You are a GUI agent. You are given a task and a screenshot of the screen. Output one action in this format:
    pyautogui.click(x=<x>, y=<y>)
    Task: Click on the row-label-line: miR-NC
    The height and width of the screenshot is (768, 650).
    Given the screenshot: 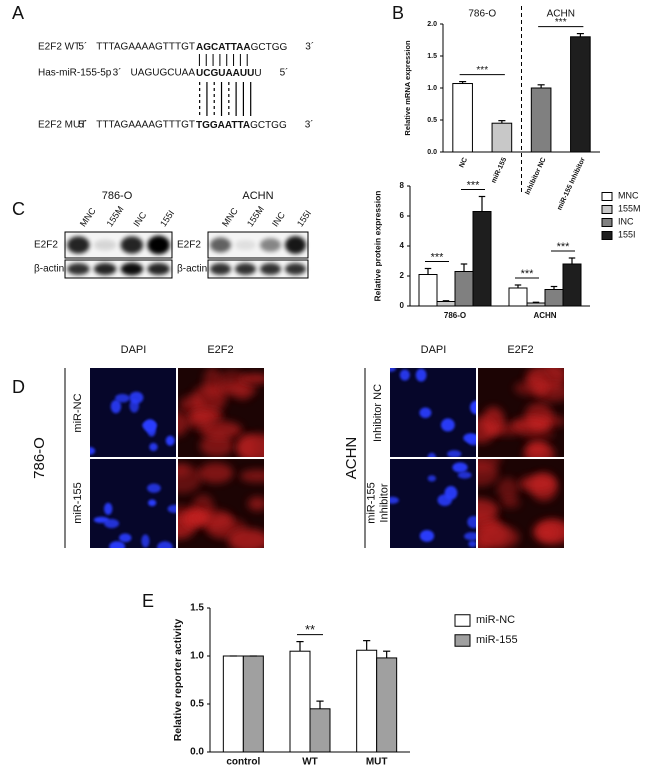 What is the action you would take?
    pyautogui.click(x=78, y=412)
    